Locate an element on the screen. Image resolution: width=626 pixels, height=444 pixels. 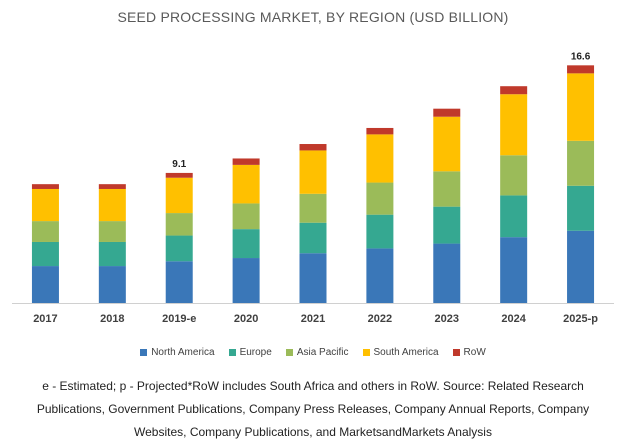
x-tick-label: 2024 is located at coordinates (513, 319).